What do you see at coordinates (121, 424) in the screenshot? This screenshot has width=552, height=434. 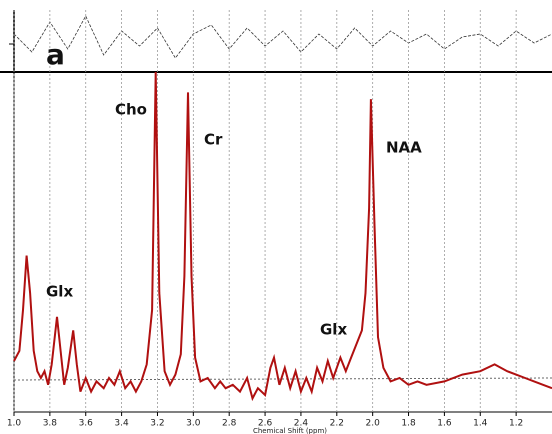 I see `x-tick-label: 3.4` at bounding box center [121, 424].